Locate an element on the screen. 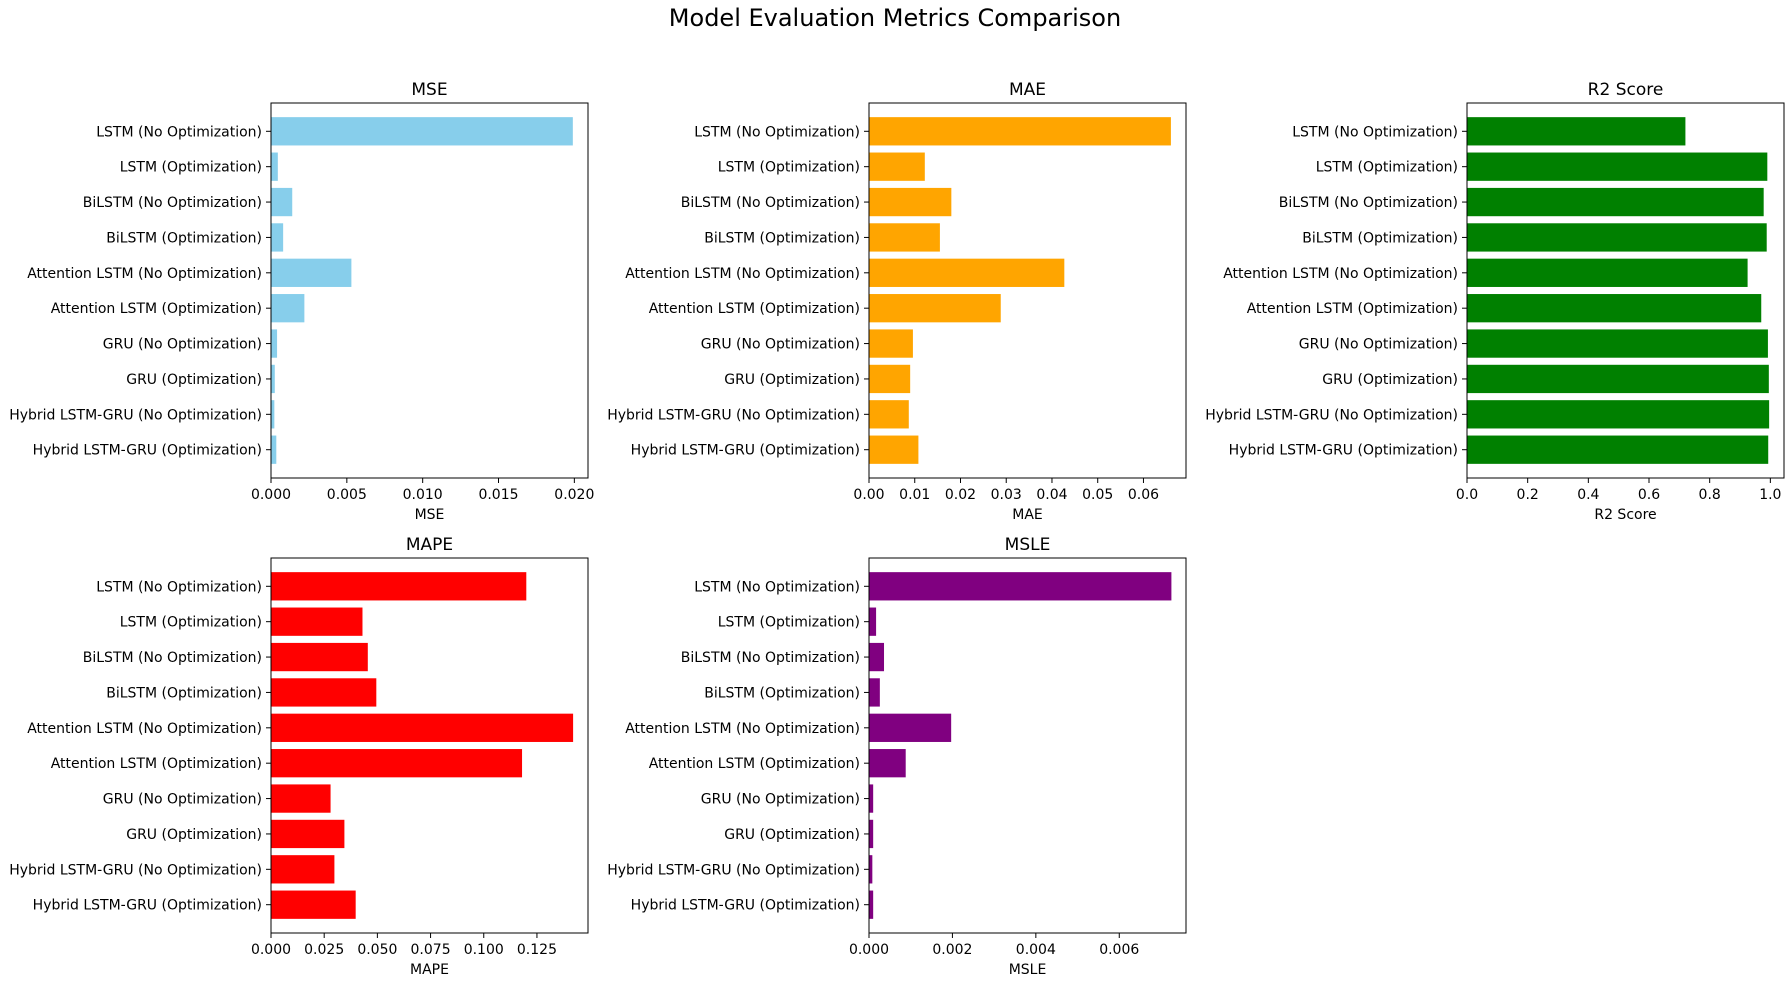 The height and width of the screenshot is (985, 1790). subplot-title: MSE is located at coordinates (429, 90).